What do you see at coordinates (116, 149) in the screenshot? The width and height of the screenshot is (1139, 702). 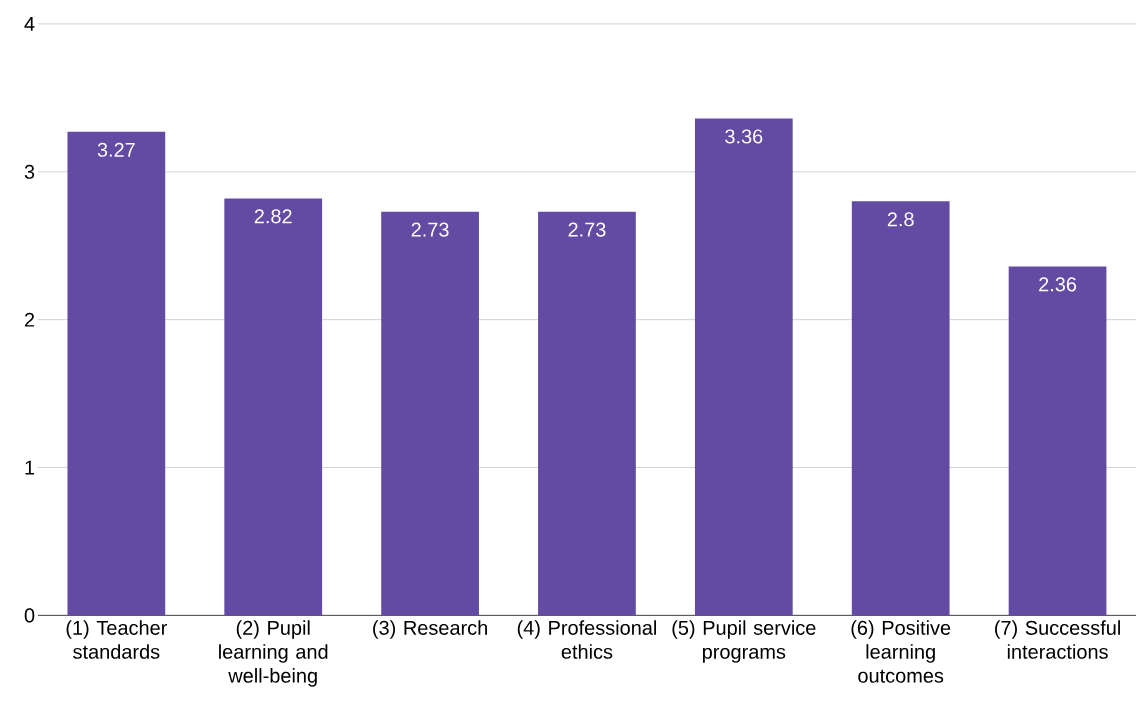 I see `data-label: 3.27` at bounding box center [116, 149].